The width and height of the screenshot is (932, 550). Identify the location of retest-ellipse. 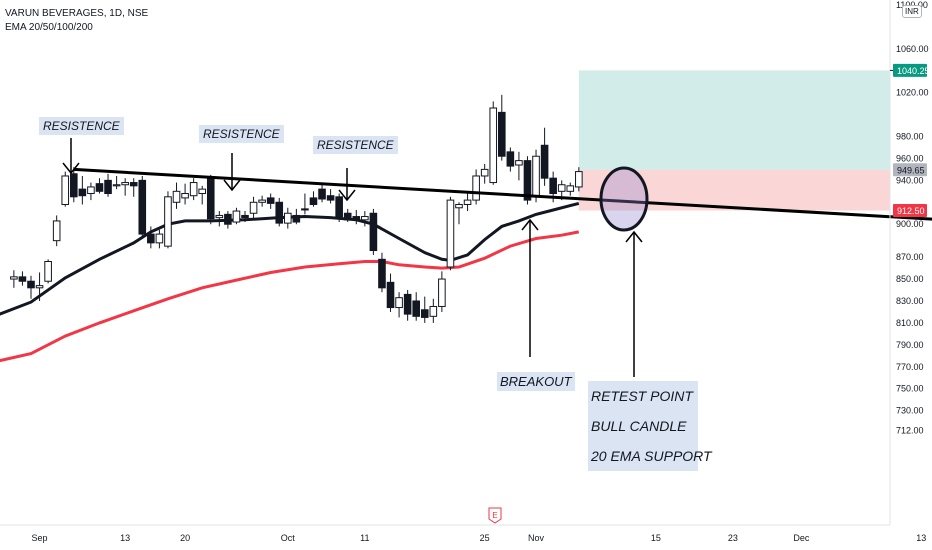
(624, 199).